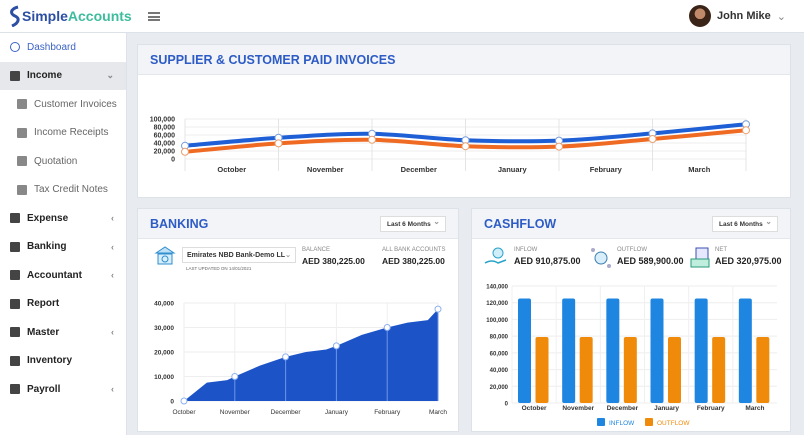 Image resolution: width=804 pixels, height=435 pixels. Describe the element at coordinates (402, 16) in the screenshot. I see `top-header: Simple Accounts John Mike ⌄` at that location.